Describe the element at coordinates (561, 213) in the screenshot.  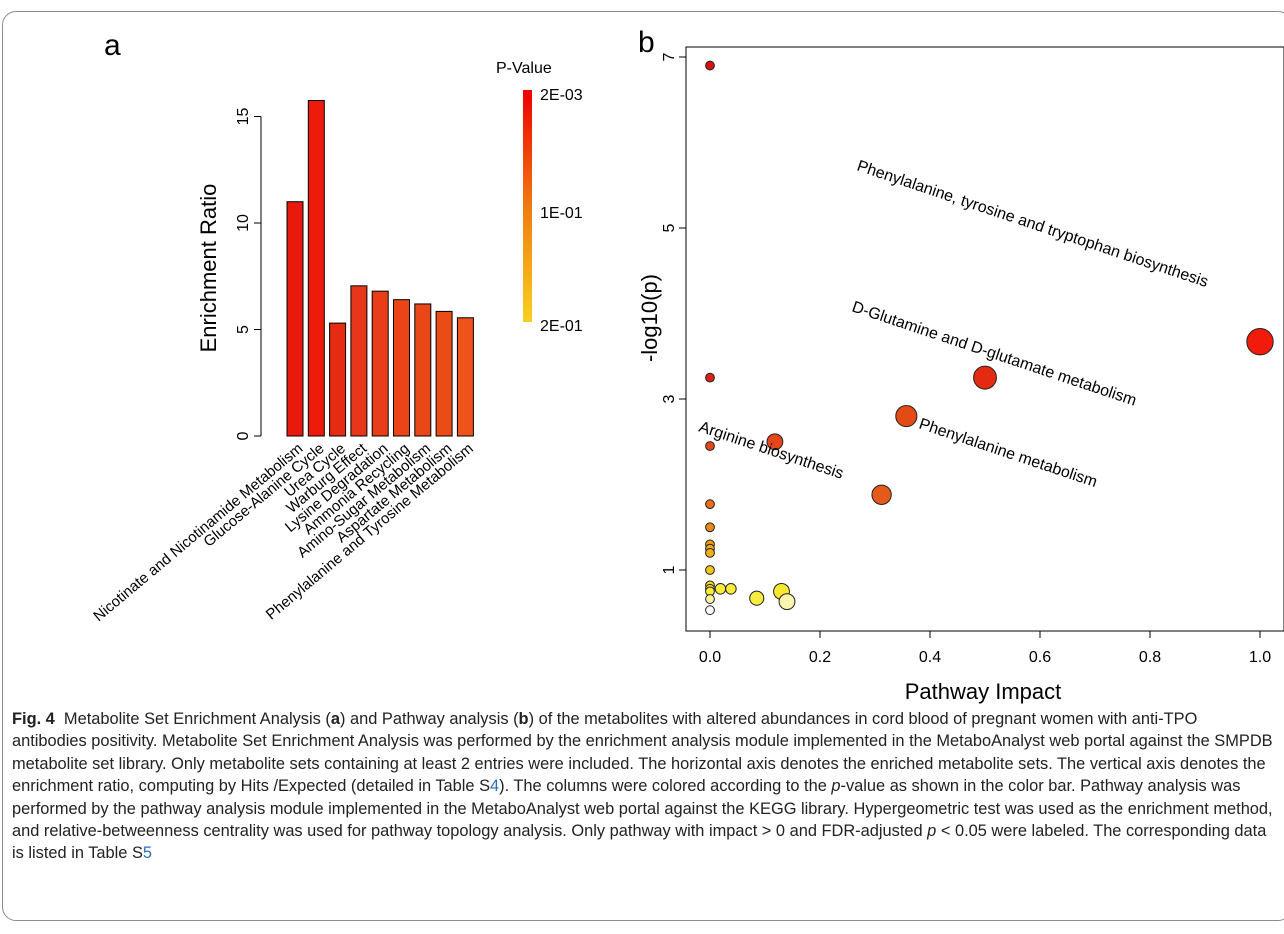
I see `legend-label: 1E-01` at that location.